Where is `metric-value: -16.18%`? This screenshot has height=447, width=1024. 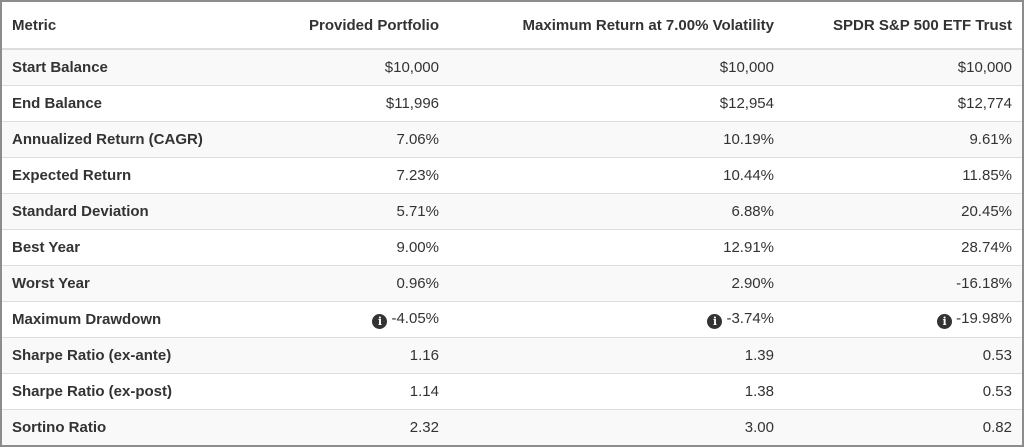
metric-value: -16.18% is located at coordinates (984, 283).